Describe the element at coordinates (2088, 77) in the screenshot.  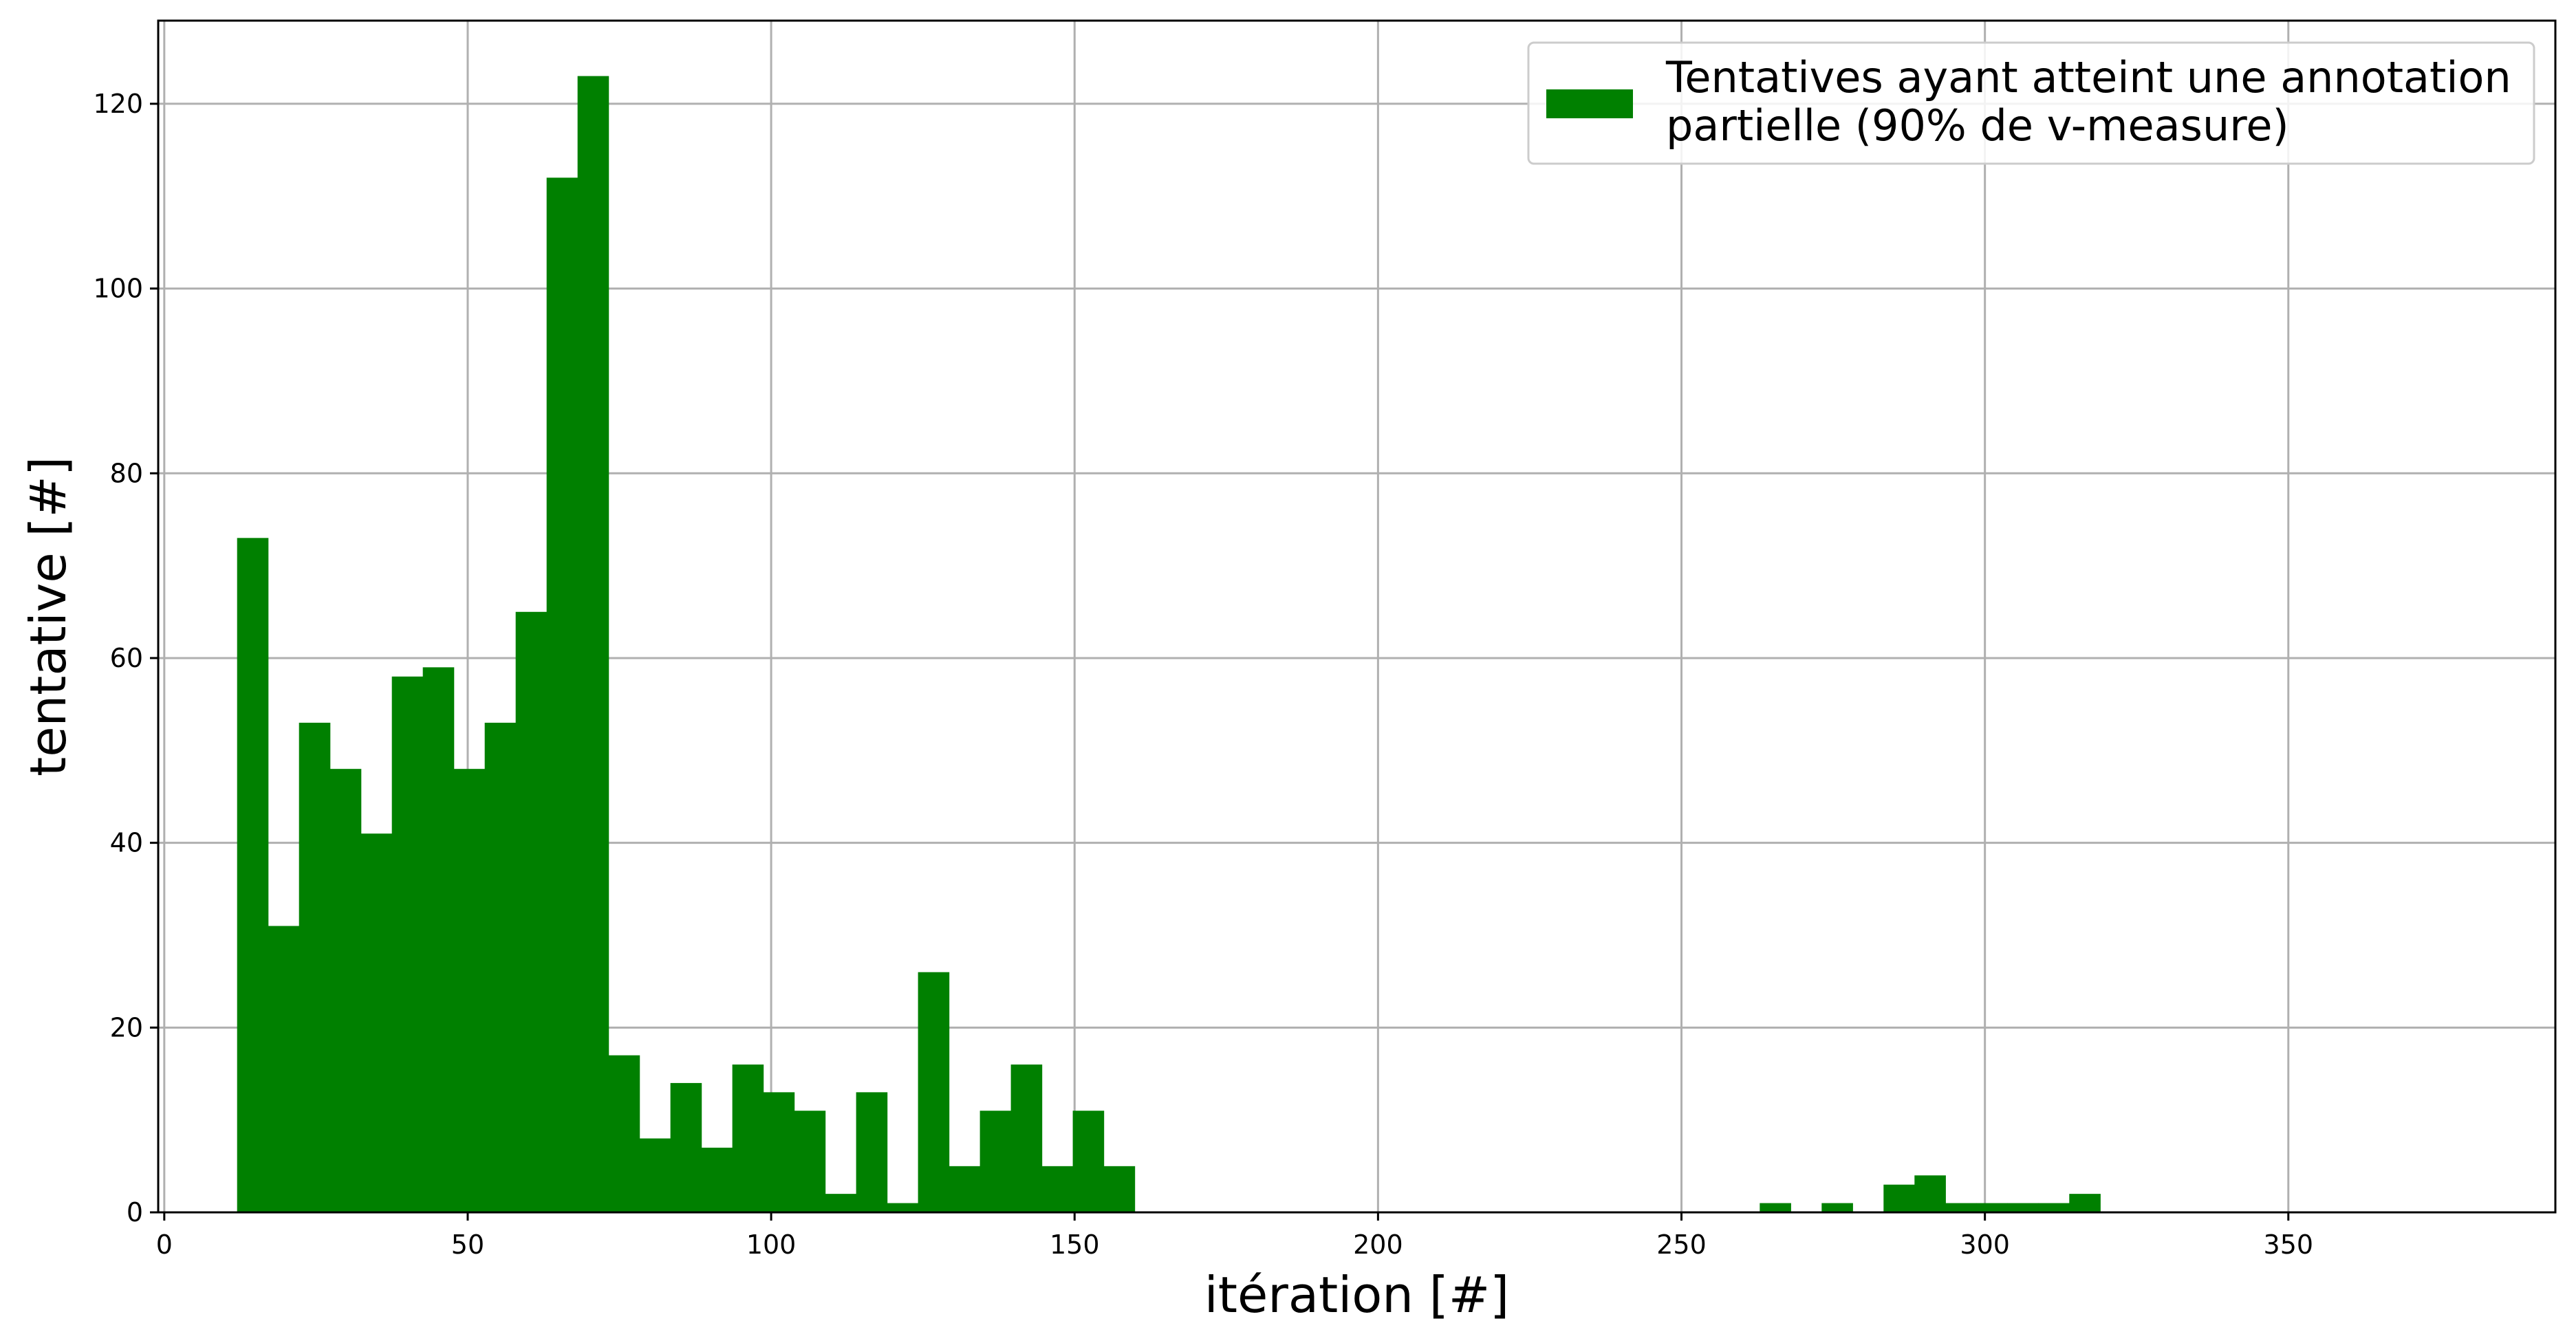
I see `legend-label-line-1: Tentatives ayant atteint une annotation` at that location.